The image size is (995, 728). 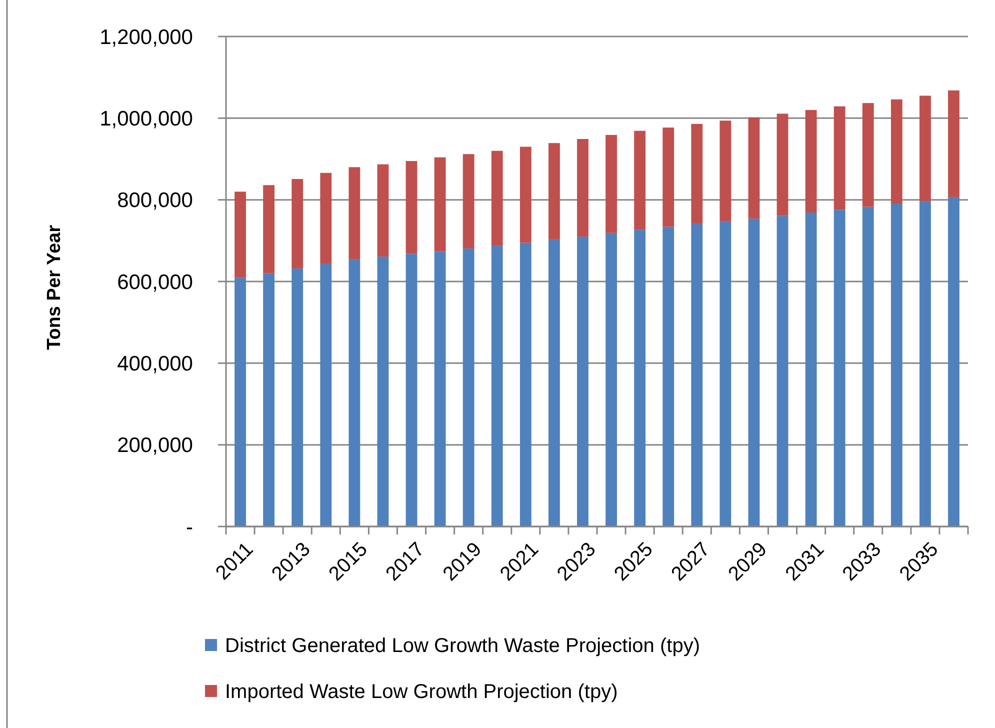 I want to click on legend-label: Imported Waste Low Growth Projection (tpy), so click(x=421, y=692).